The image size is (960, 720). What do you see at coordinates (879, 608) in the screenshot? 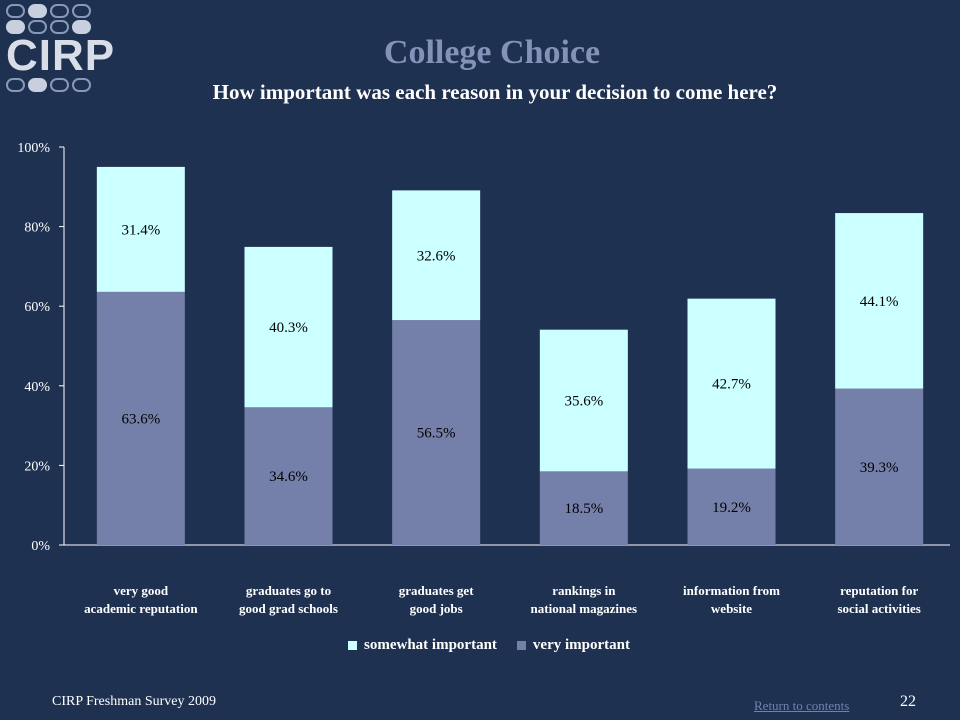
I see `category-label-line: social activities` at bounding box center [879, 608].